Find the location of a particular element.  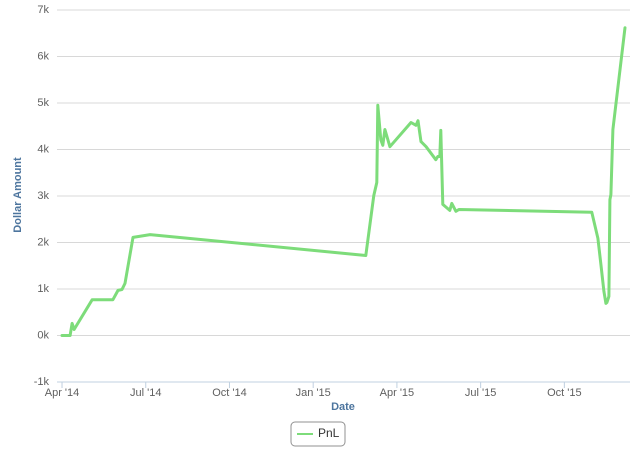

y-tick-label: 0k is located at coordinates (43, 335).